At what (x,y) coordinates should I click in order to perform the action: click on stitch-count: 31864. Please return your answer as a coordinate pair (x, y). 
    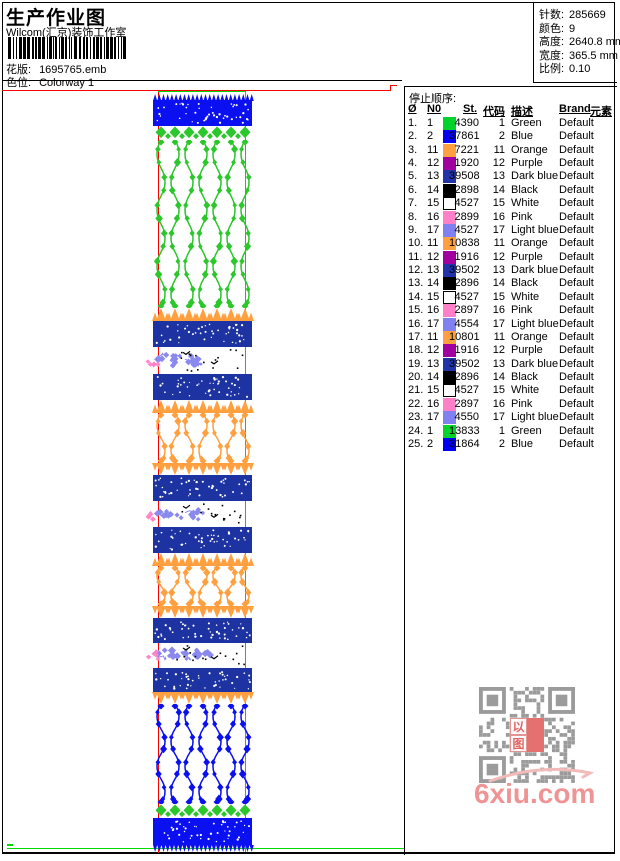
    Looking at the image, I should click on (464, 443).